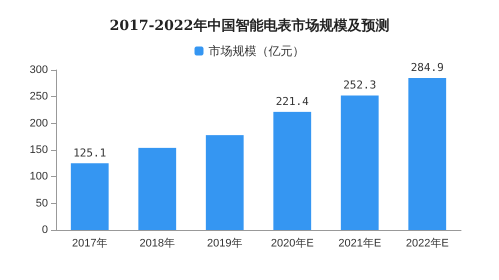  Describe the element at coordinates (89, 153) in the screenshot. I see `data-label: 125.1` at that location.